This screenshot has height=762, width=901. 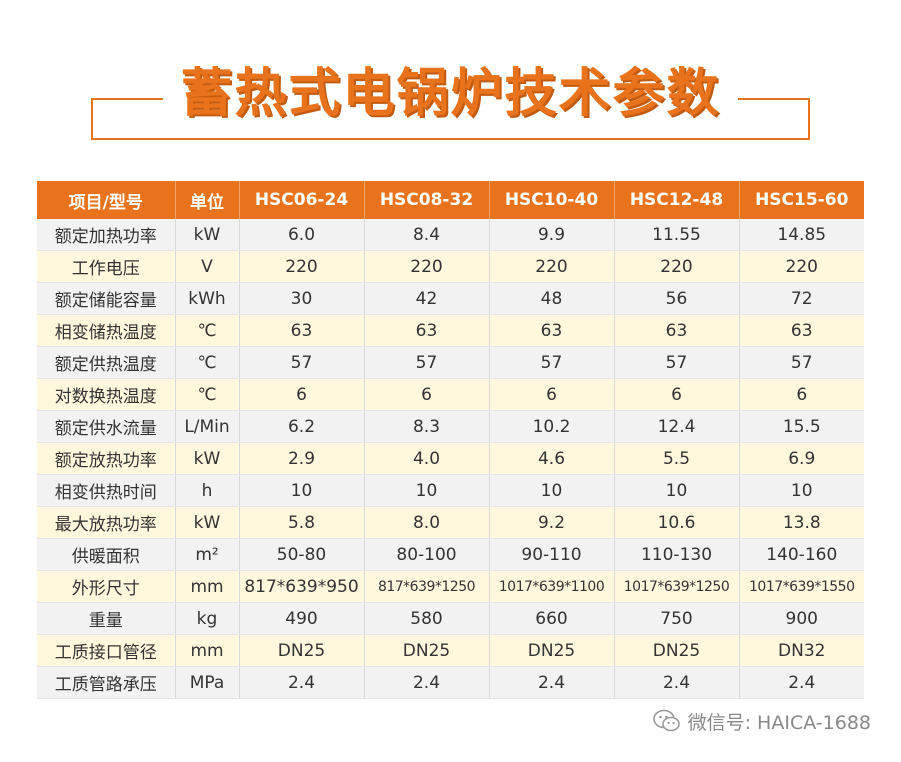 What do you see at coordinates (677, 298) in the screenshot?
I see `value-cell: 56` at bounding box center [677, 298].